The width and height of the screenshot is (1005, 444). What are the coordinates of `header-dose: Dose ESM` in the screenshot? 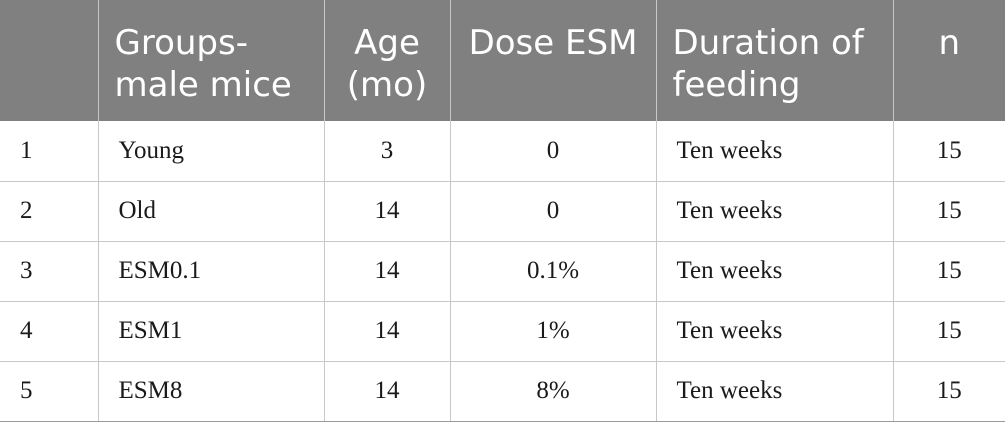 It's located at (553, 60).